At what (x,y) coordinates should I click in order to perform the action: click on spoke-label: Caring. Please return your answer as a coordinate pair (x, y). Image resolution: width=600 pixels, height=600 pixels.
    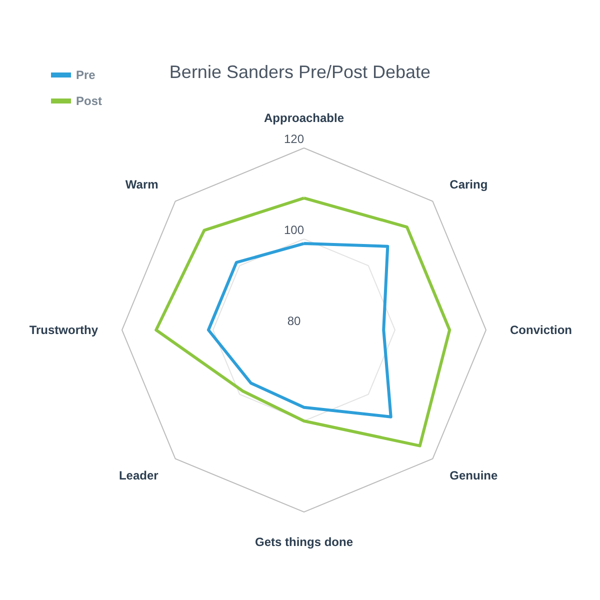
    Looking at the image, I should click on (469, 184).